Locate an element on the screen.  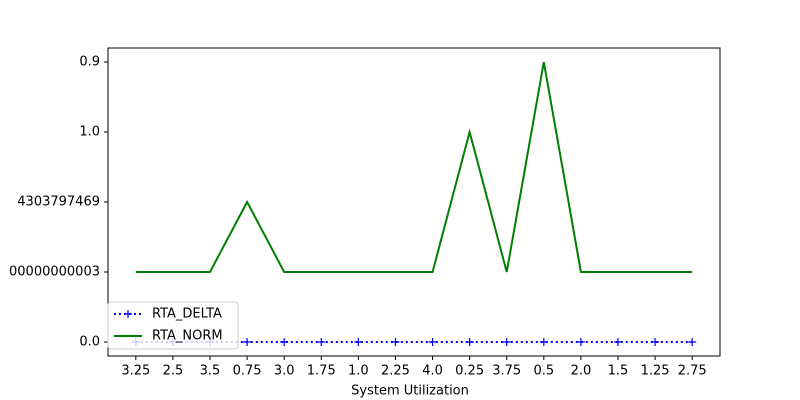
x-tick-label: 2.5 is located at coordinates (173, 371).